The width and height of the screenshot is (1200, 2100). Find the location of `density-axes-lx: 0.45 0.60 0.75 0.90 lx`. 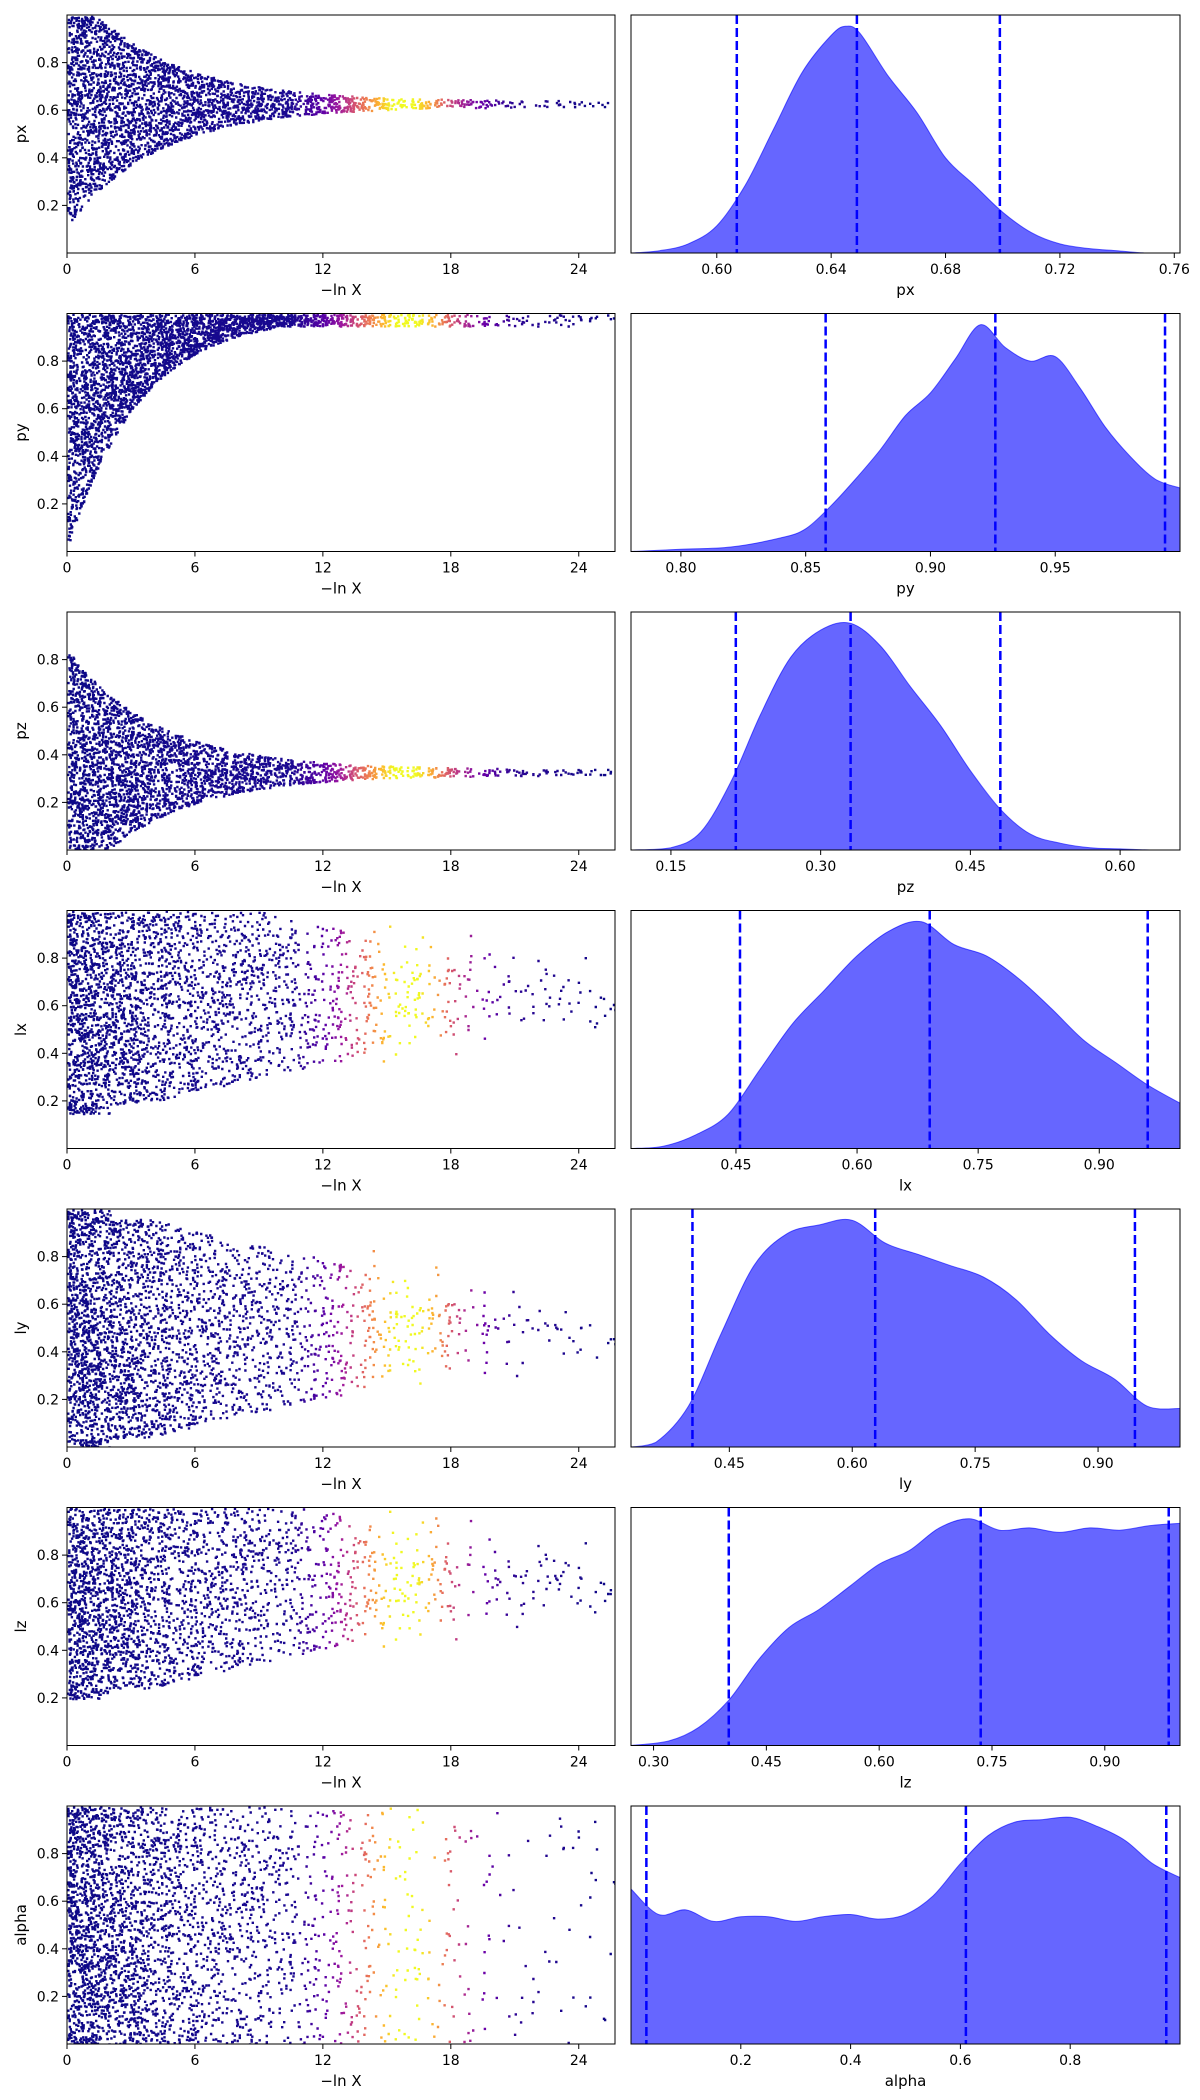

density-axes-lx: 0.45 0.60 0.75 0.90 lx is located at coordinates (905, 1052).